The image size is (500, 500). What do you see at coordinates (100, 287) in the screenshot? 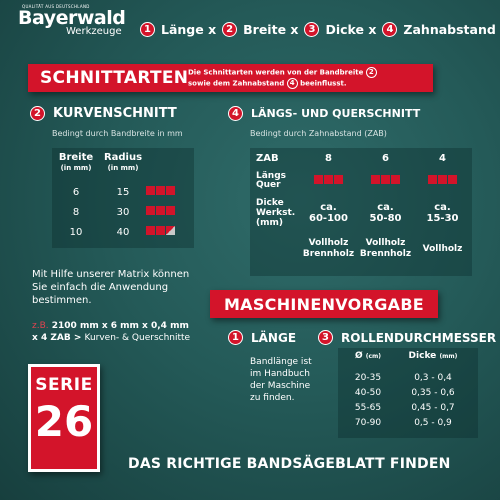
I see `matrix-line2: Sie einfach die Anwendung` at bounding box center [100, 287].